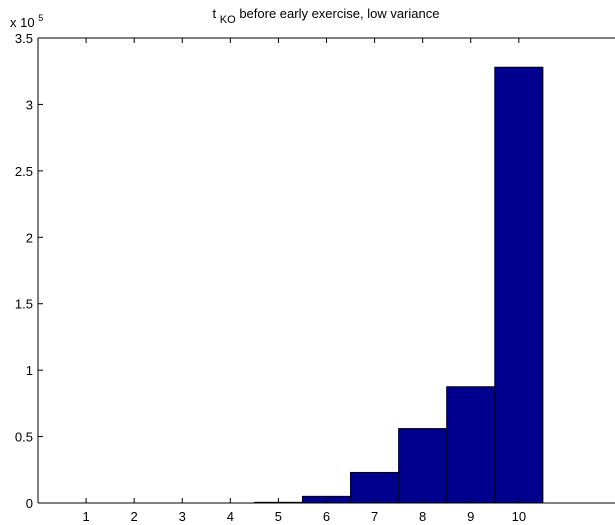  Describe the element at coordinates (24, 38) in the screenshot. I see `y-tick-label: 3.5` at that location.